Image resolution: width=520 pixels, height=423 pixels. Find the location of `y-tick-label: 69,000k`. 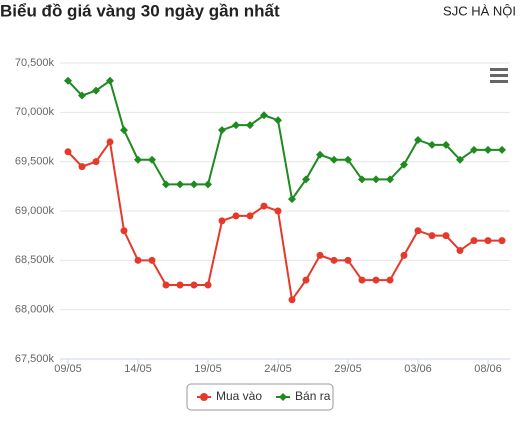

y-tick-label: 69,000k is located at coordinates (35, 211).